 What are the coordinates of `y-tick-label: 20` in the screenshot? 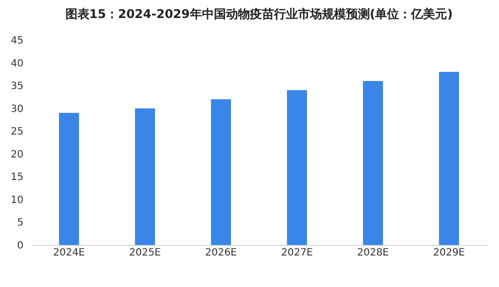 It's located at (17, 154).